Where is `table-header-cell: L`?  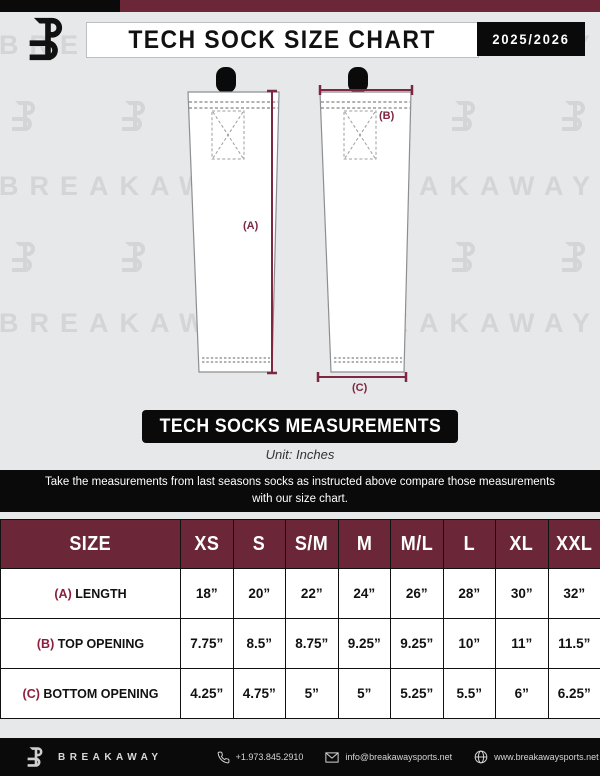 table-header-cell: L is located at coordinates (469, 544).